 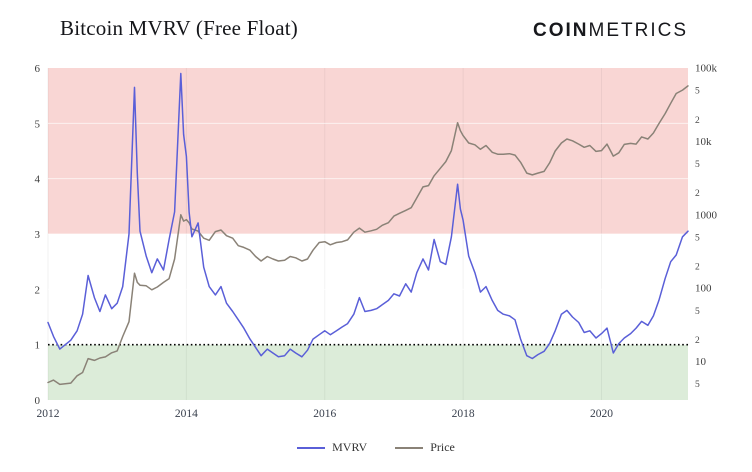 What do you see at coordinates (368, 372) in the screenshot?
I see `undervalued-band` at bounding box center [368, 372].